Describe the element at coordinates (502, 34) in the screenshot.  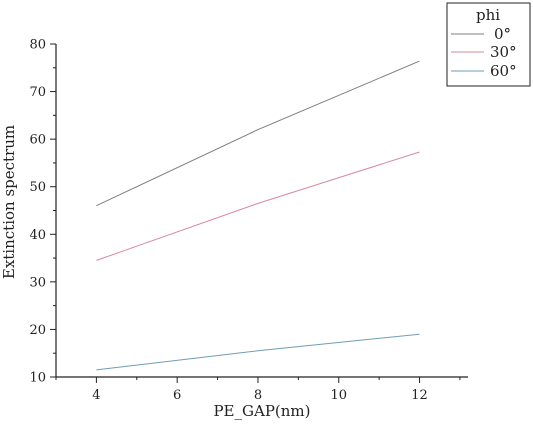
I see `legend-label-0: 0°` at that location.